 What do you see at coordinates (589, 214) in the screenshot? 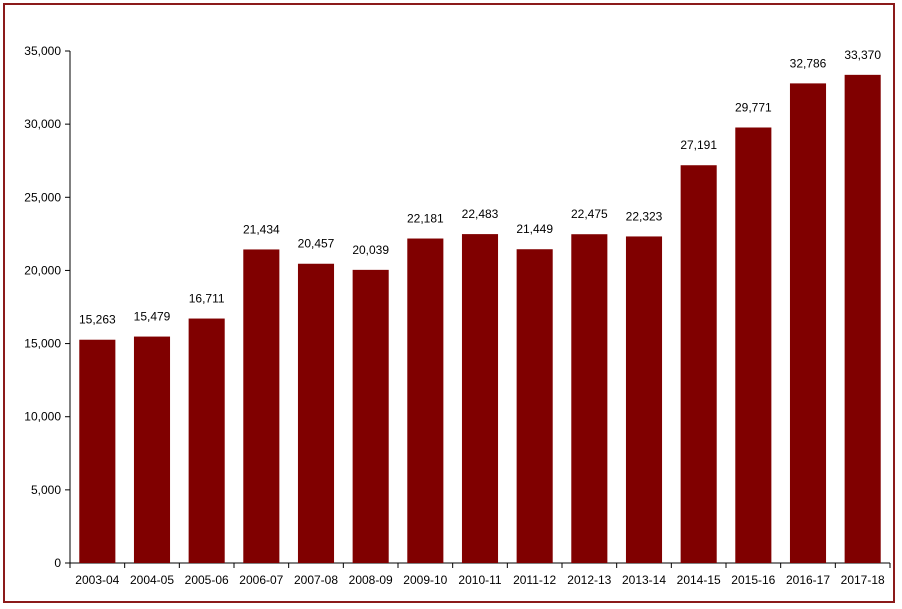
I see `bar-value-label: 22,475` at bounding box center [589, 214].